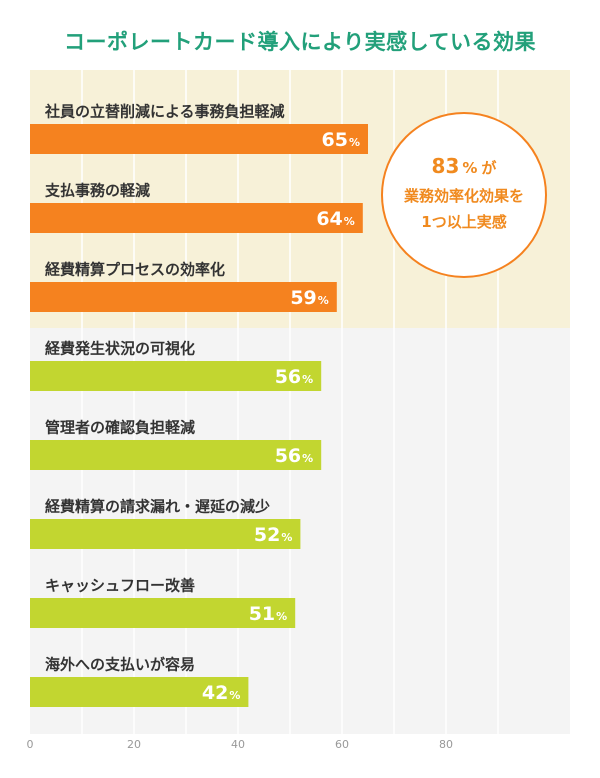  I want to click on category-label: 管理者の確認負担軽減, so click(120, 428).